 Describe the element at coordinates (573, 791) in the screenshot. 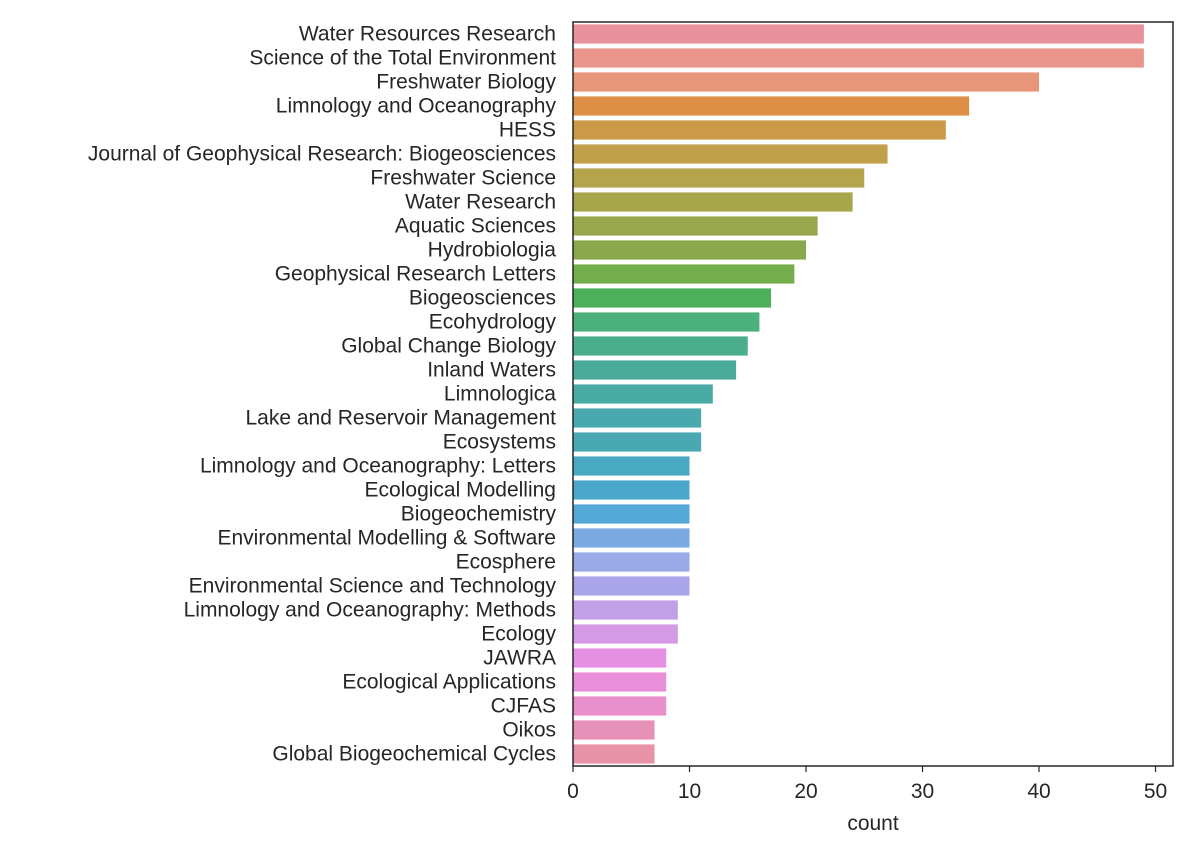

I see `x-tick-label: 0` at that location.